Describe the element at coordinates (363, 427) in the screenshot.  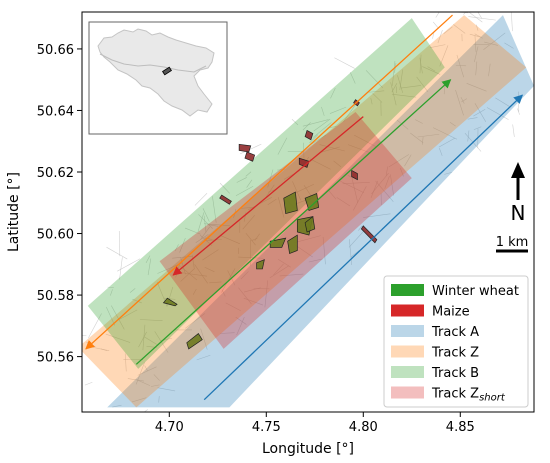
I see `x-tick-label: 4.80` at that location.